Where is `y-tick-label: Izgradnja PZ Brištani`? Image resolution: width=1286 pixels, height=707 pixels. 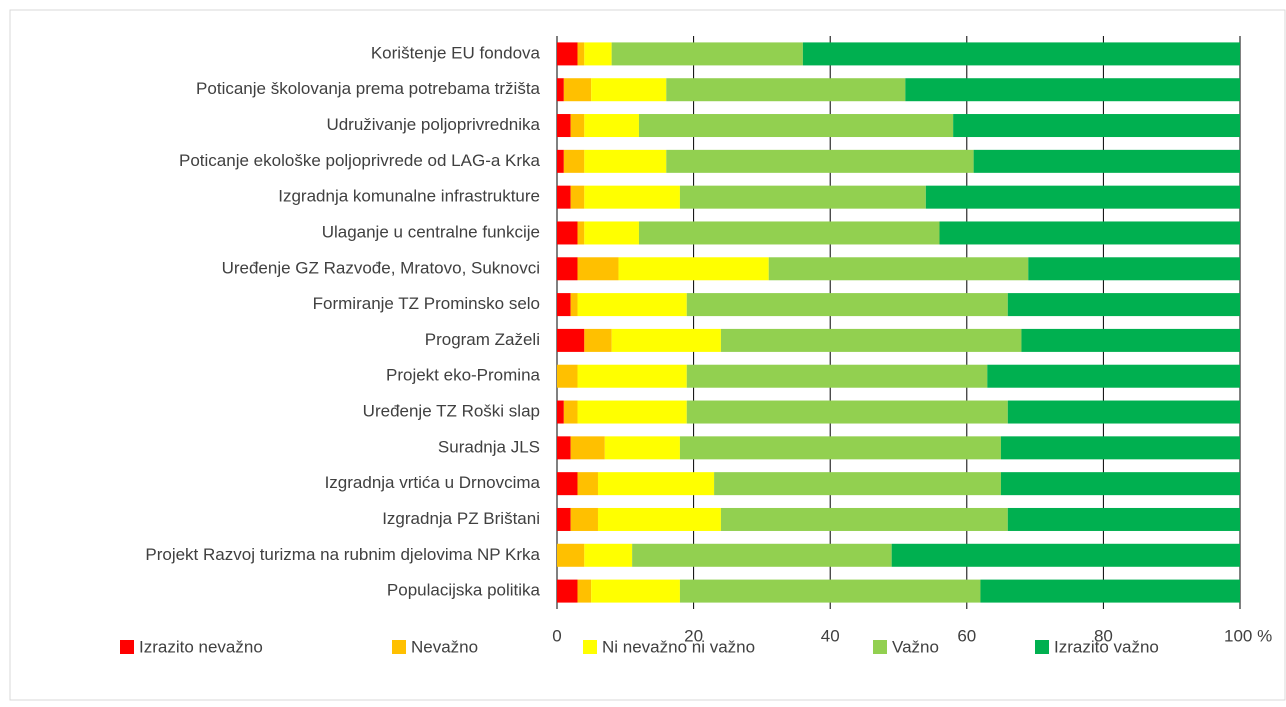 y-tick-label: Izgradnja PZ Brištani is located at coordinates (461, 518).